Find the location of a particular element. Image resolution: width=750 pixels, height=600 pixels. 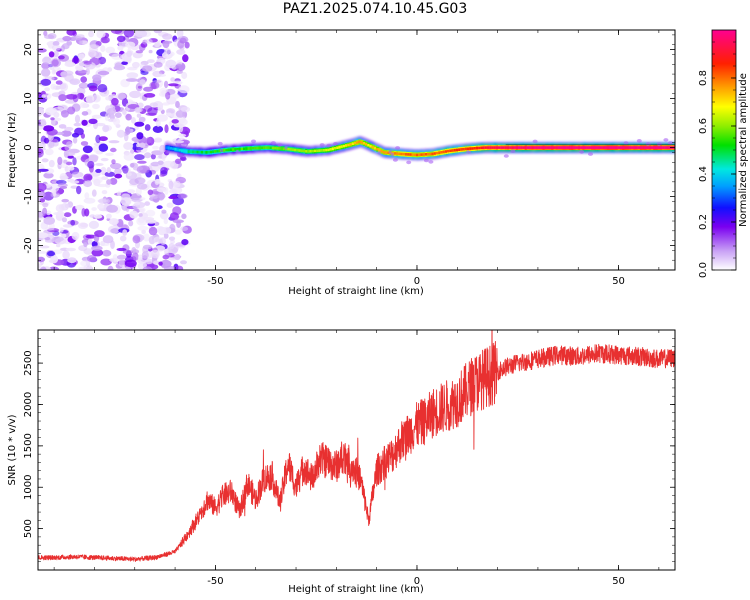

x-tick-label: 50 is located at coordinates (618, 581).